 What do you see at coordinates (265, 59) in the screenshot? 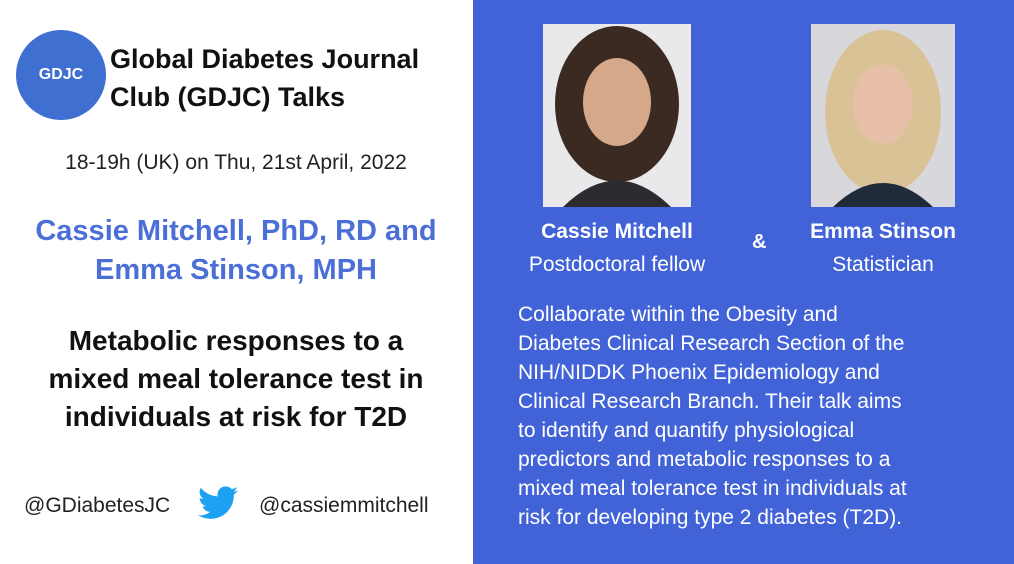
I see `title: Global Diabetes Journal` at bounding box center [265, 59].